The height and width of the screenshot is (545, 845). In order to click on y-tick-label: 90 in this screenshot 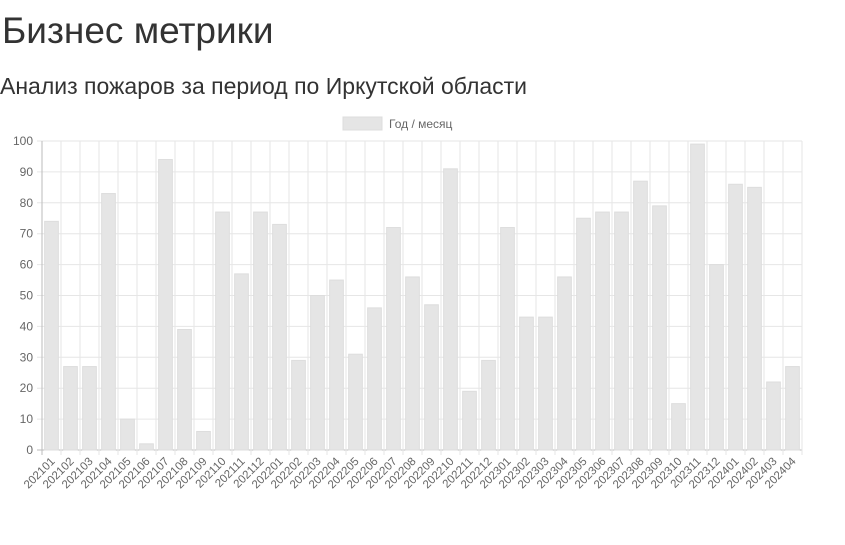, I will do `click(27, 172)`.